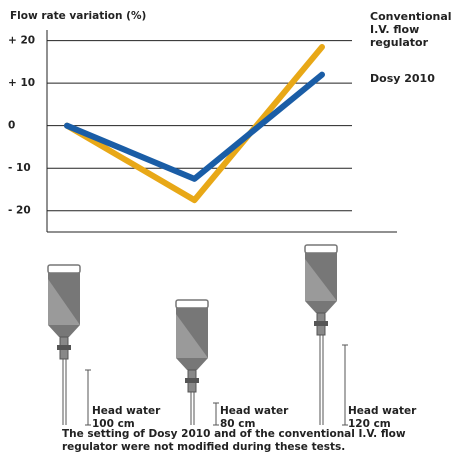 The image size is (455, 470). Describe the element at coordinates (237, 424) in the screenshot. I see `bottle-height: 80 cm` at that location.